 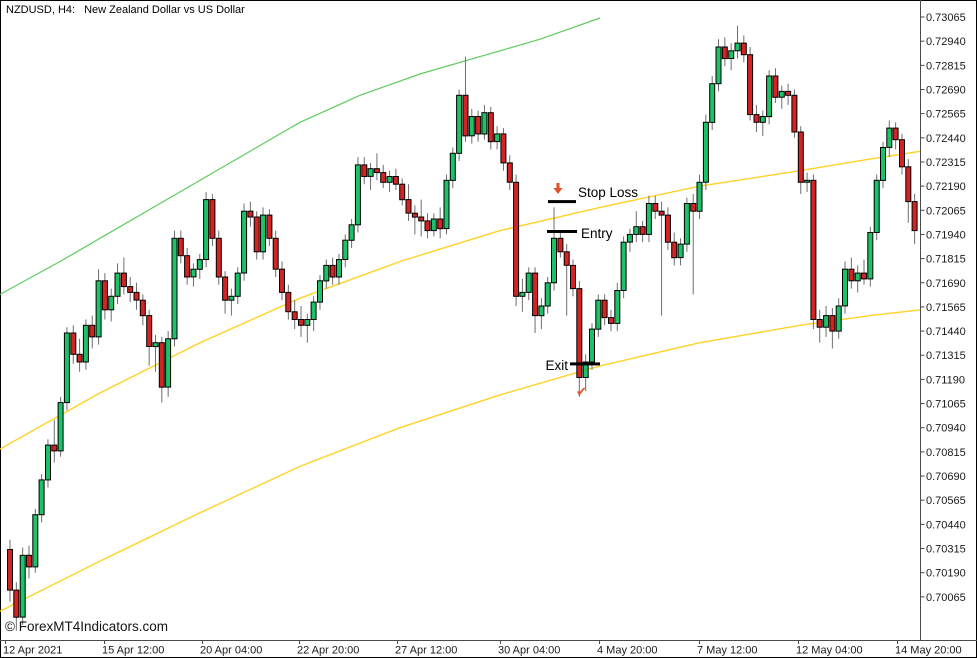 I want to click on price-axis-label: 0.70190, so click(x=946, y=574).